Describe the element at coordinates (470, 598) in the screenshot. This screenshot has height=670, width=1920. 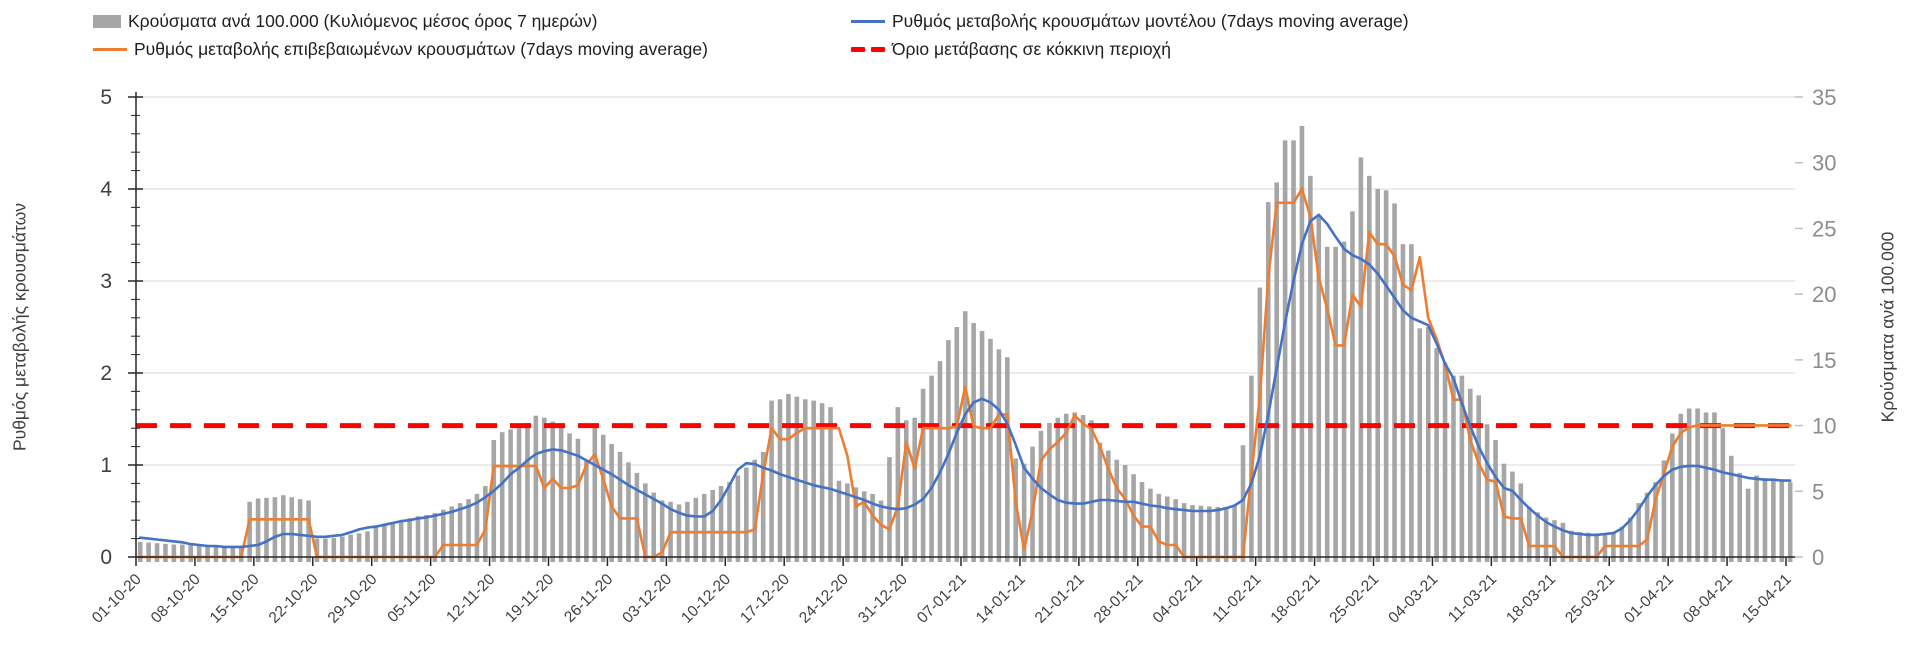
I see `x-tick-label: 12-11-20` at that location.